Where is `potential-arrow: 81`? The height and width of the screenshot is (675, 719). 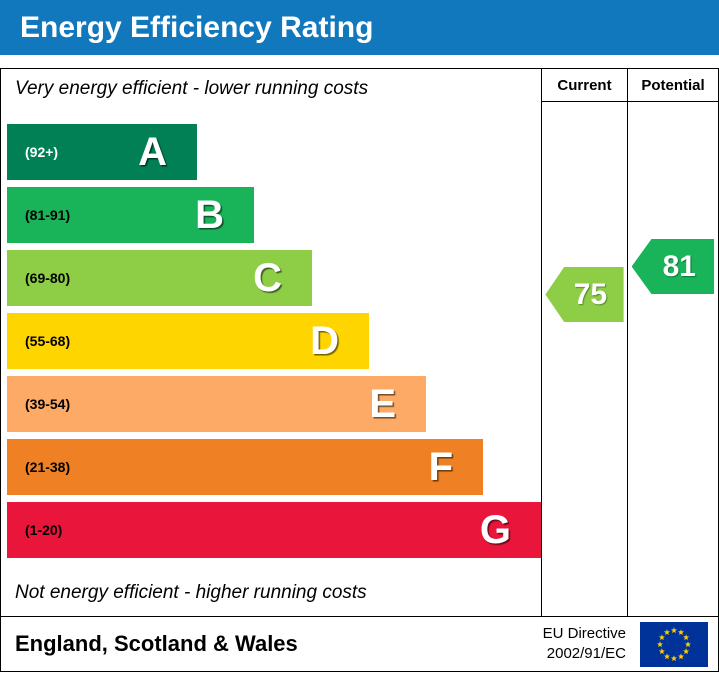 potential-arrow: 81 is located at coordinates (673, 266).